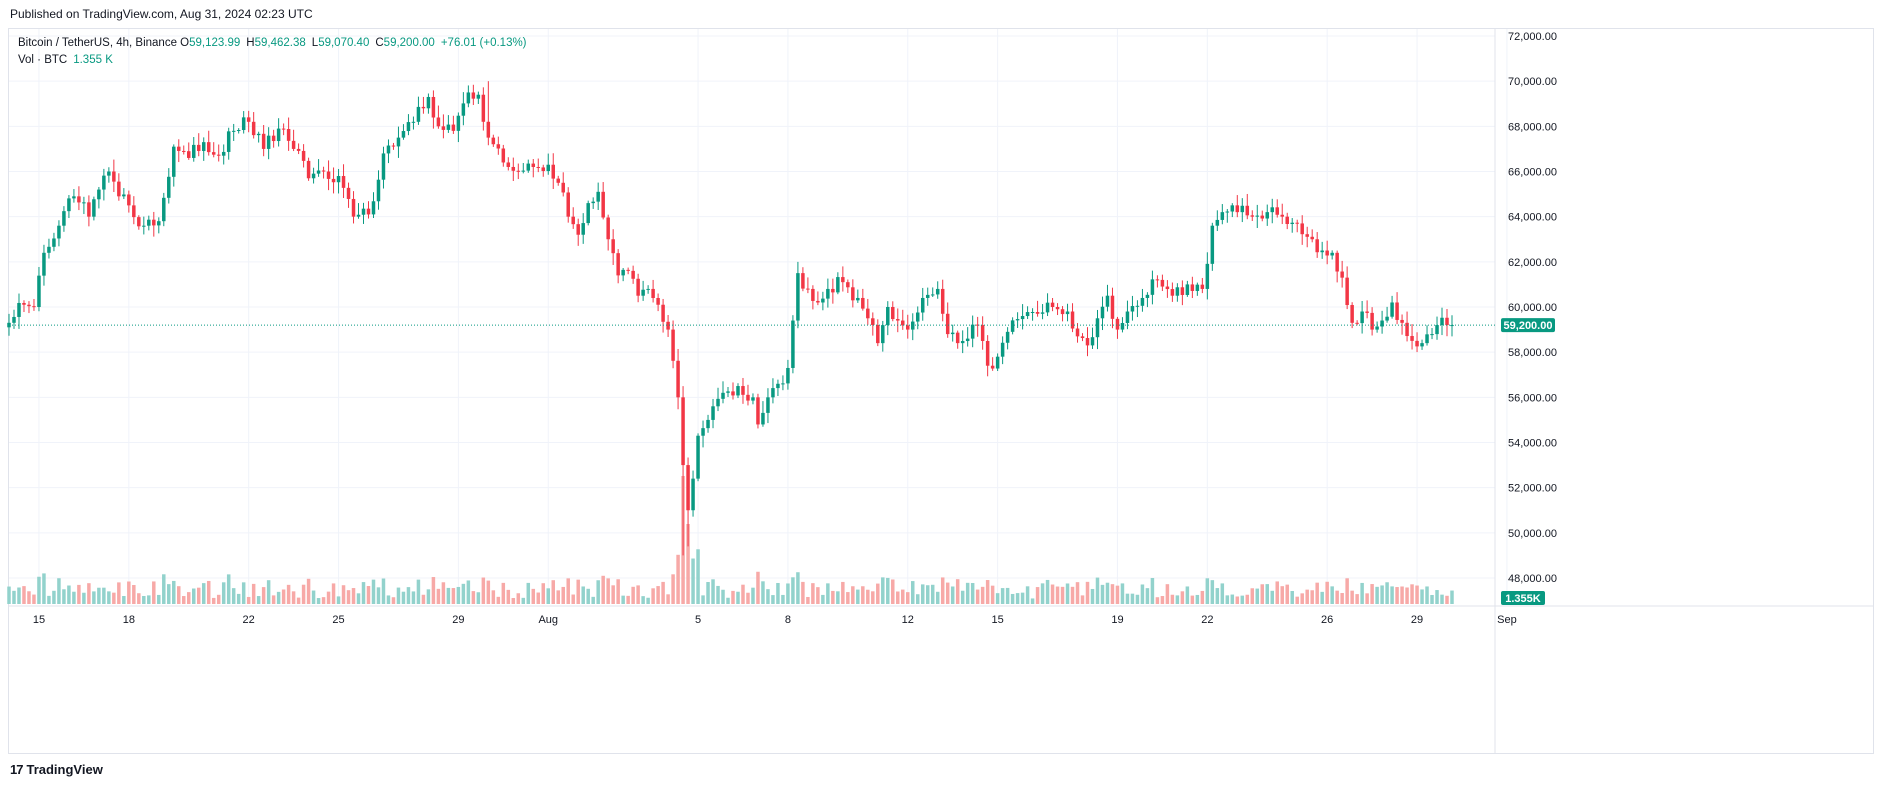 The height and width of the screenshot is (788, 1883). I want to click on x-tick-label: 12, so click(908, 620).